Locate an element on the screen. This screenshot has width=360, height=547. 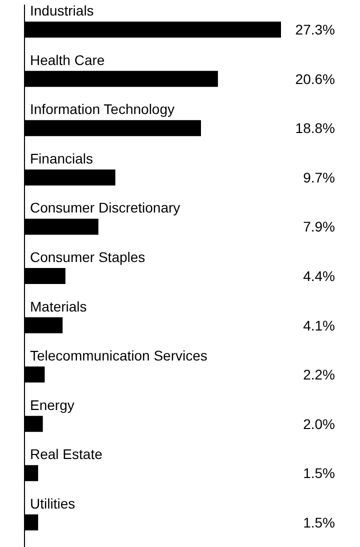
data-label: 20.6% is located at coordinates (315, 78).